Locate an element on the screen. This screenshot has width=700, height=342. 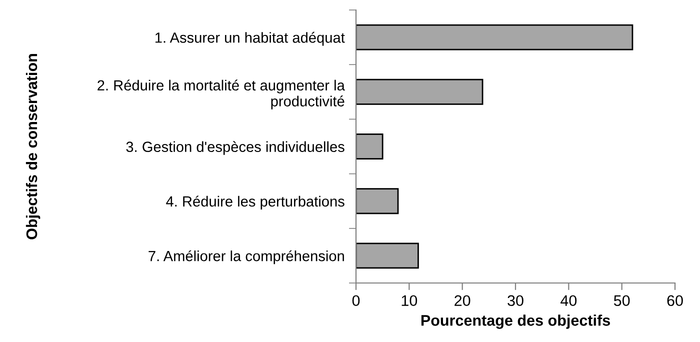
x-axis-title: Pourcentage des objectifs is located at coordinates (515, 321).